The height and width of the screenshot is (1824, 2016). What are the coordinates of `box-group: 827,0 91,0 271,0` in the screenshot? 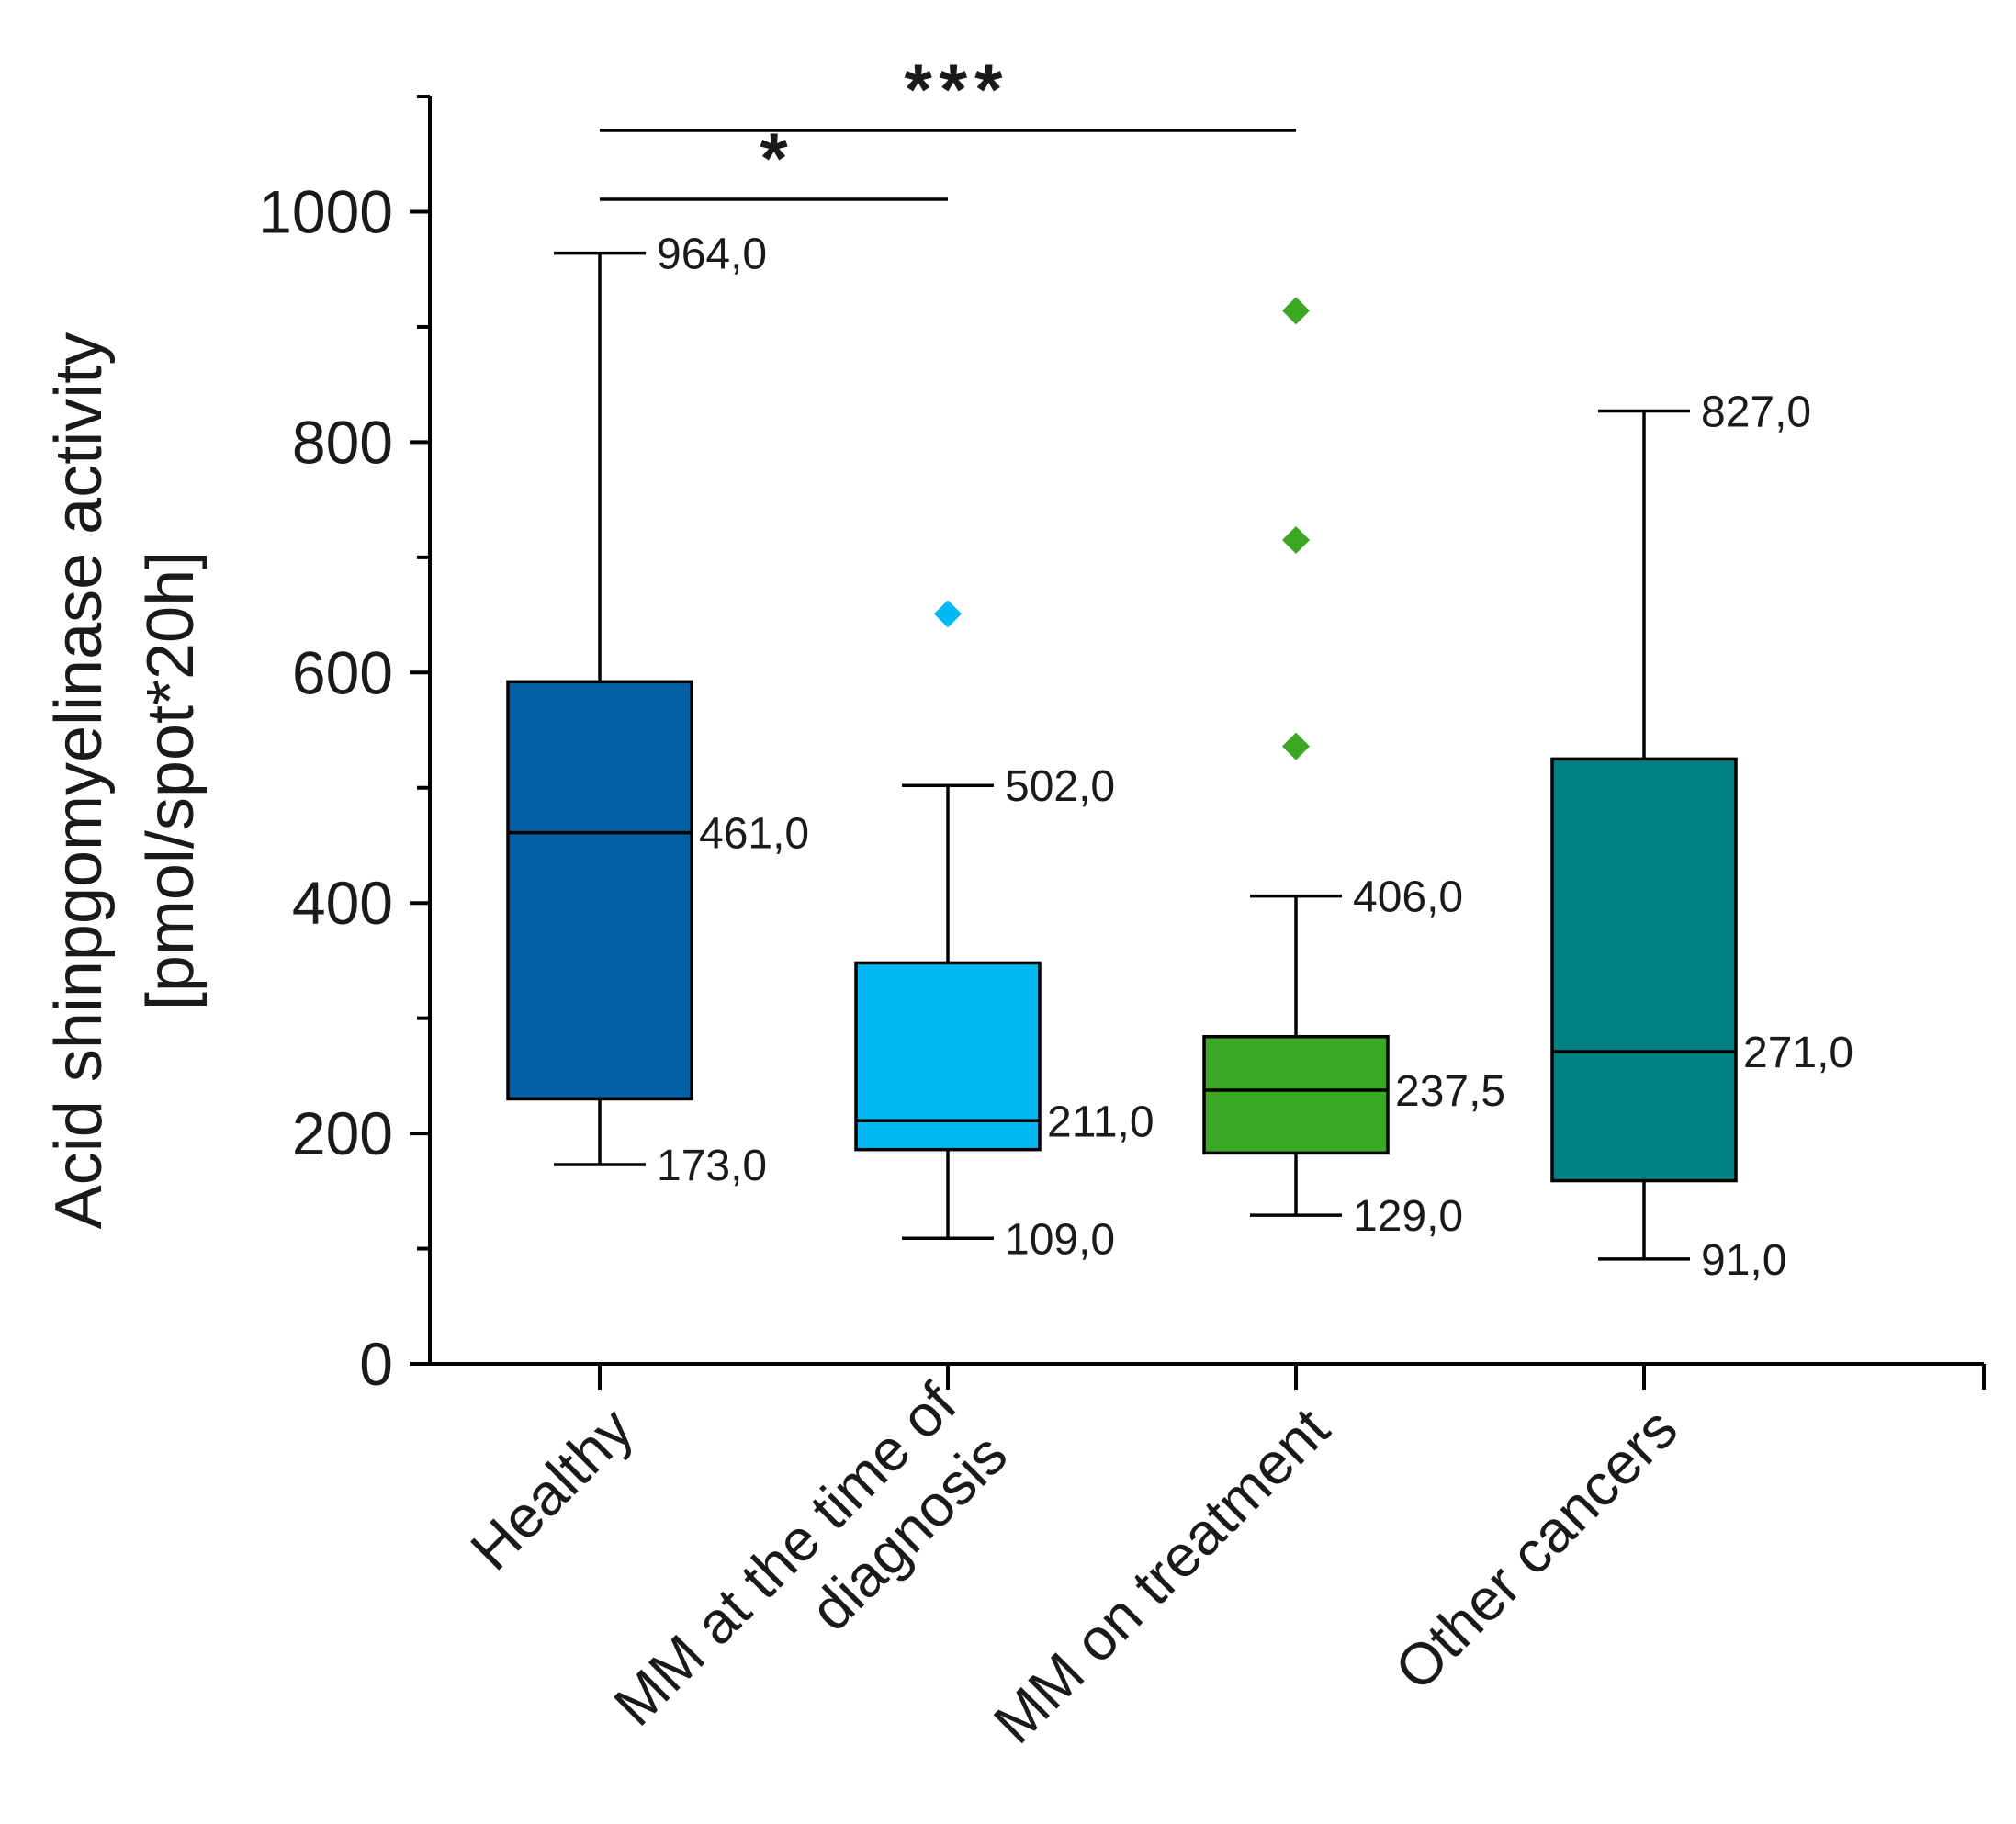 It's located at (1701, 836).